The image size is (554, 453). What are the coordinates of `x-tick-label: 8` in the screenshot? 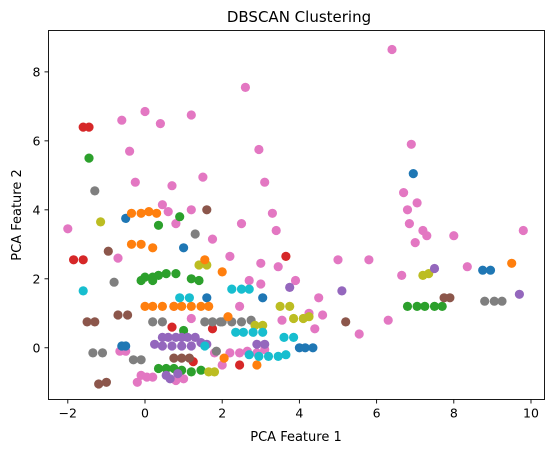 It's located at (454, 413).